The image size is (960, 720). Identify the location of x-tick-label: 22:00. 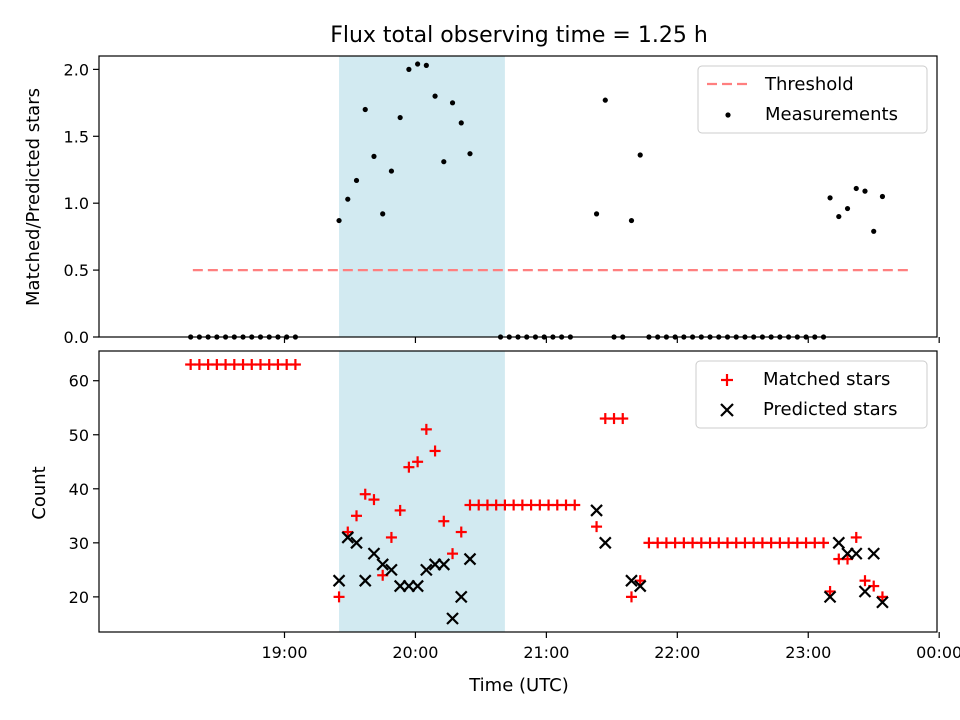
(677, 652).